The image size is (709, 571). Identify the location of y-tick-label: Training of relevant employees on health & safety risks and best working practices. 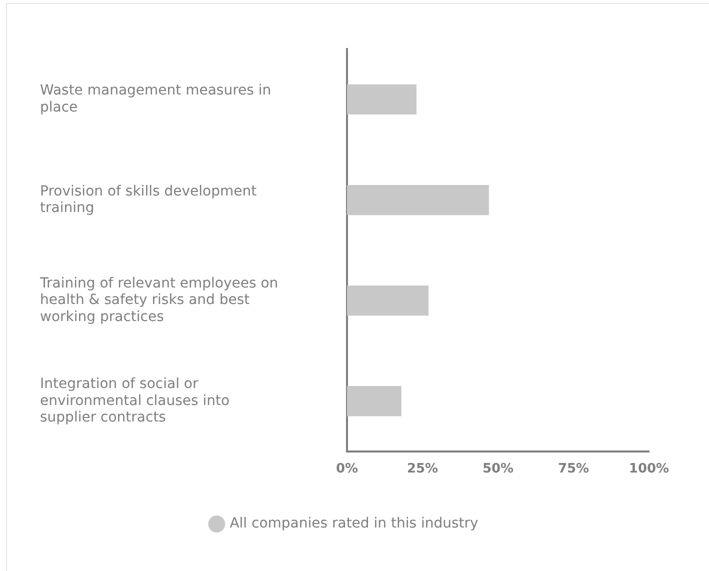
(158, 300).